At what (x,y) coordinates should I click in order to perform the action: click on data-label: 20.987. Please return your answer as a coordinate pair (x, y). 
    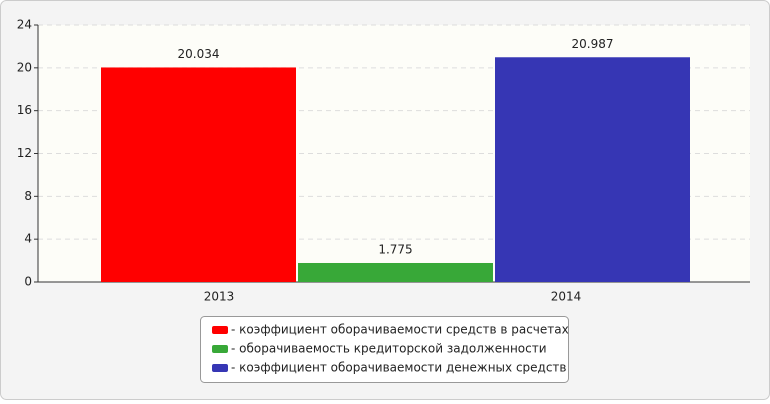
    Looking at the image, I should click on (593, 44).